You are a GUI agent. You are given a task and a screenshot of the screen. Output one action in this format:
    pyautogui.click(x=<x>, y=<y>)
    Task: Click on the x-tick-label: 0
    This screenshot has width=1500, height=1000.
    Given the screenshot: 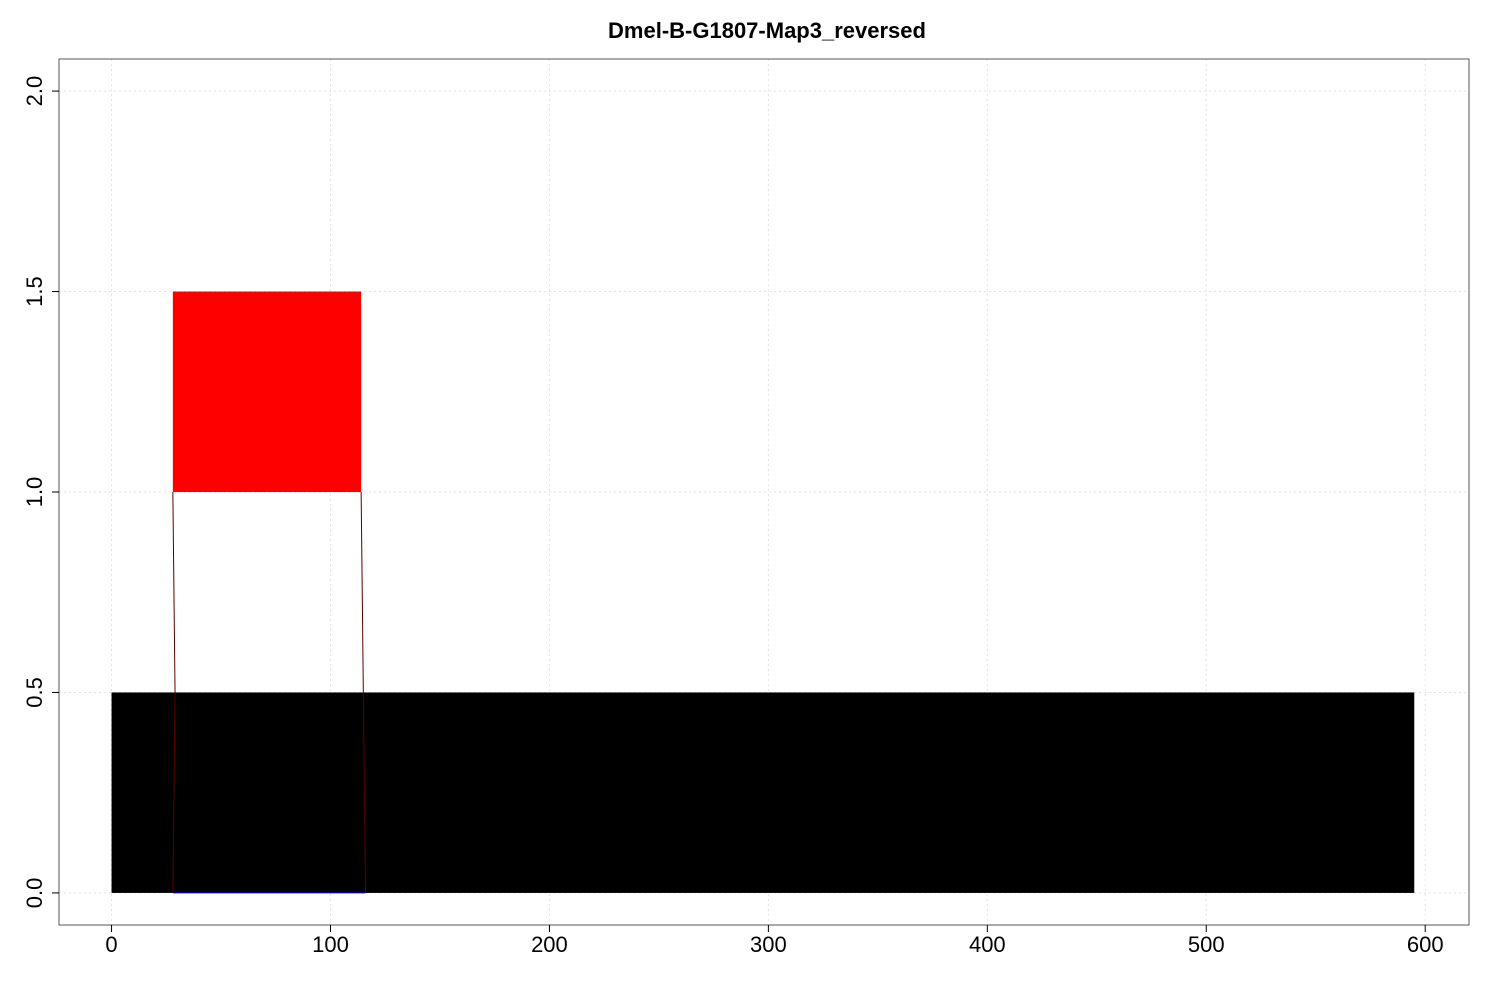 What is the action you would take?
    pyautogui.click(x=111, y=944)
    